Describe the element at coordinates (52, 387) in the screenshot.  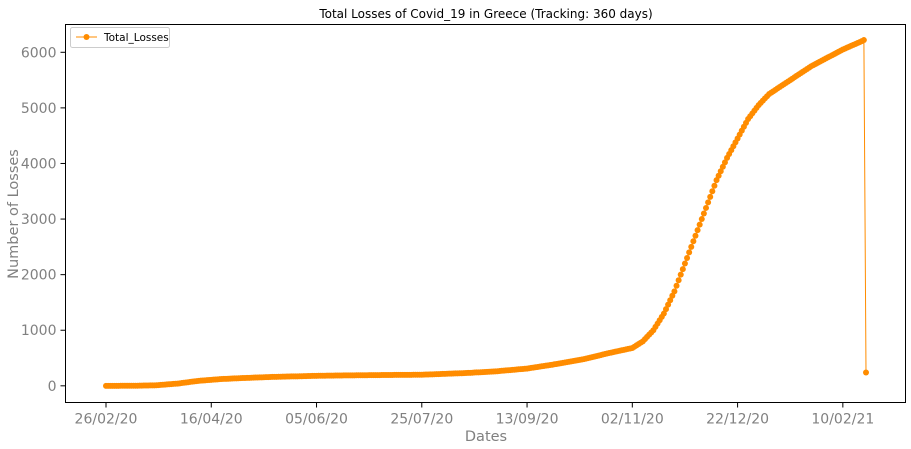
I see `y-tick-label: 0` at that location.